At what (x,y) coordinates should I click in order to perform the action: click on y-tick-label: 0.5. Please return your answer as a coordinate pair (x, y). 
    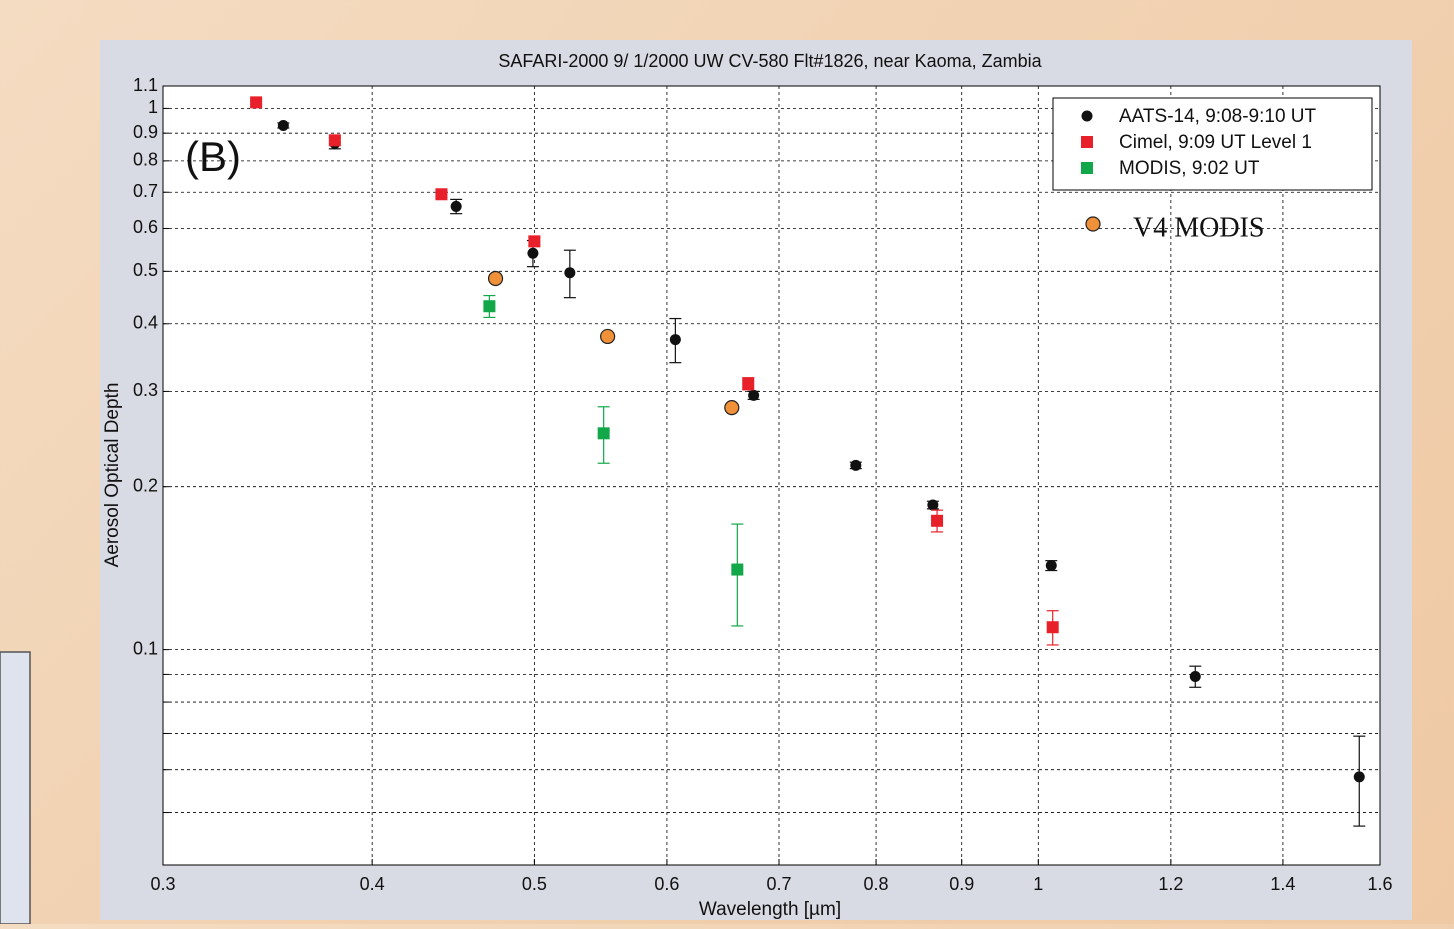
    Looking at the image, I should click on (145, 270).